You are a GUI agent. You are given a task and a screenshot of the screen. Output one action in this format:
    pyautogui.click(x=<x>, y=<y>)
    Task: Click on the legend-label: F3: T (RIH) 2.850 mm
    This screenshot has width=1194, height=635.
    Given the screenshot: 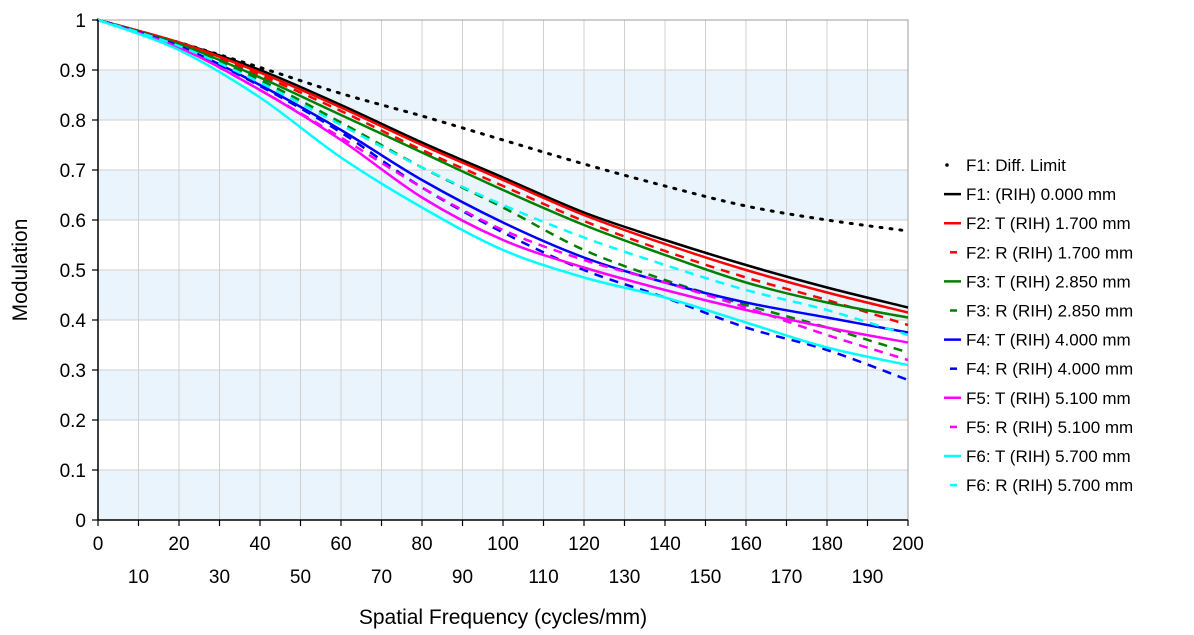 What is the action you would take?
    pyautogui.click(x=1048, y=281)
    